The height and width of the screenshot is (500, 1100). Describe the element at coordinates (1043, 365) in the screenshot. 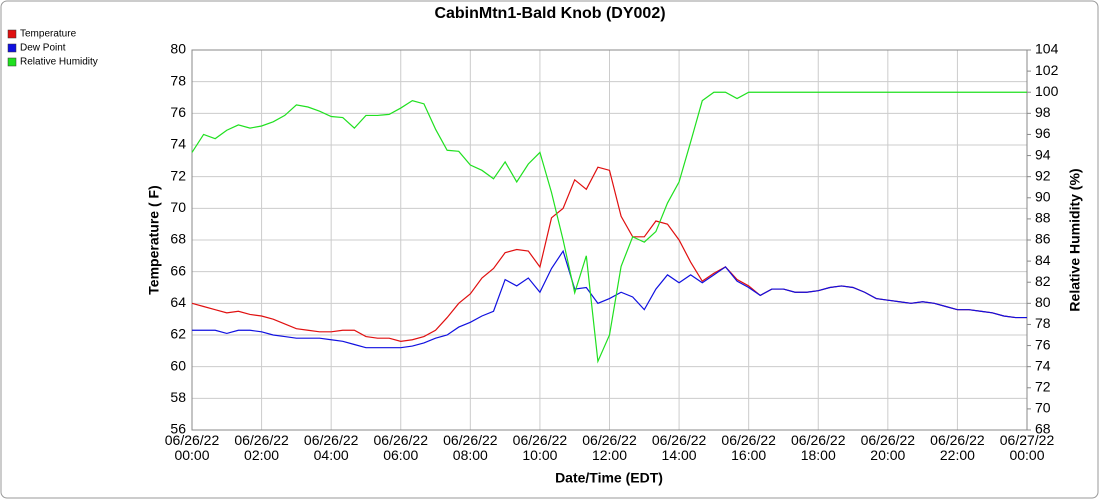

I see `y2-tick-label: 74` at that location.